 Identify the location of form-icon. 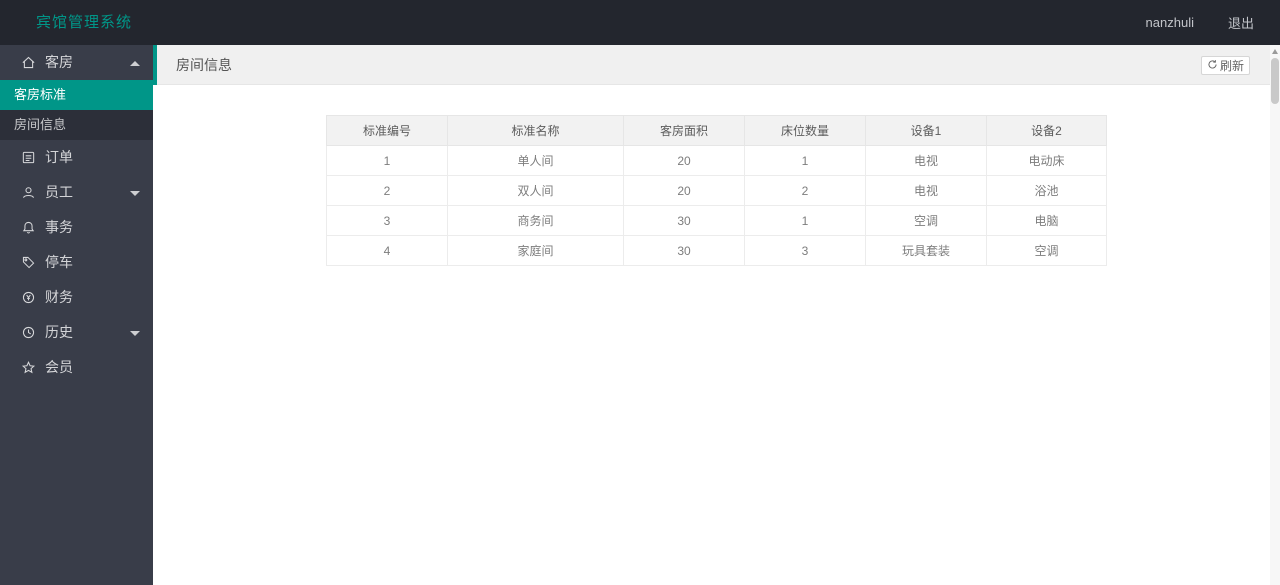
(29, 153).